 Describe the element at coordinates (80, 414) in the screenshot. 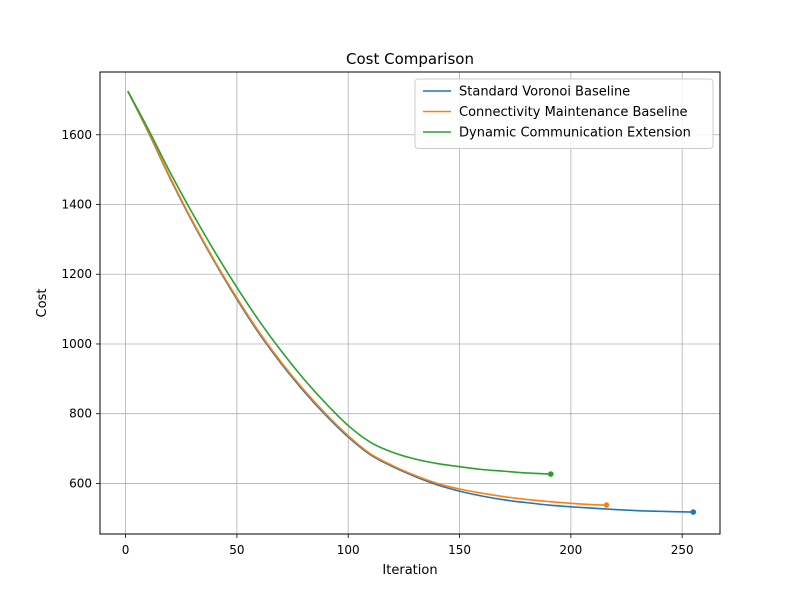

I see `y-tick-label: 800` at that location.